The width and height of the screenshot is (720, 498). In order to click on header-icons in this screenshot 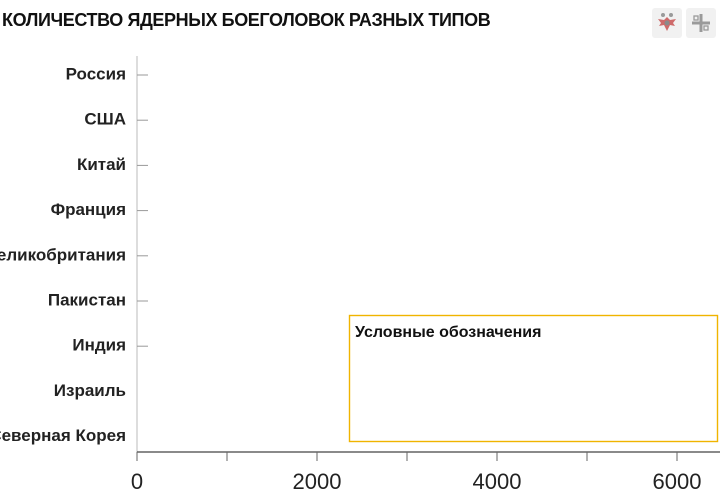, I will do `click(684, 23)`.